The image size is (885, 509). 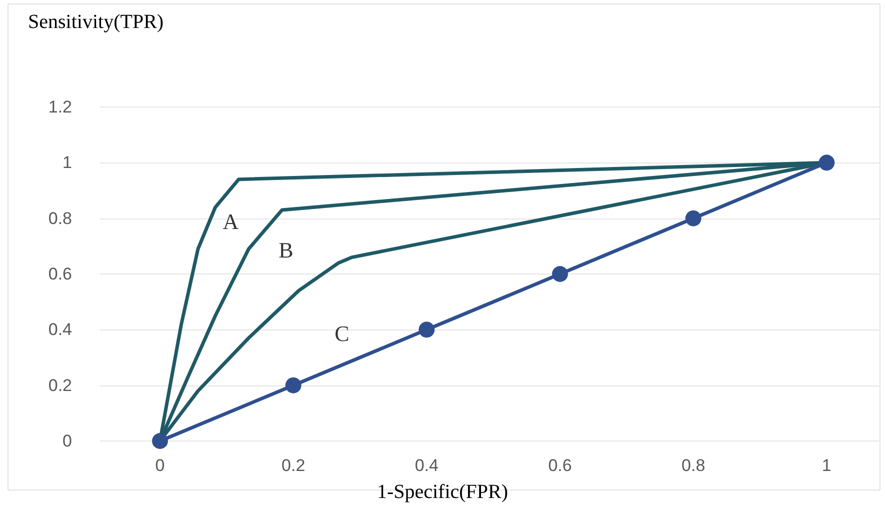 I want to click on y-tick-label: 0.6, so click(x=60, y=274).